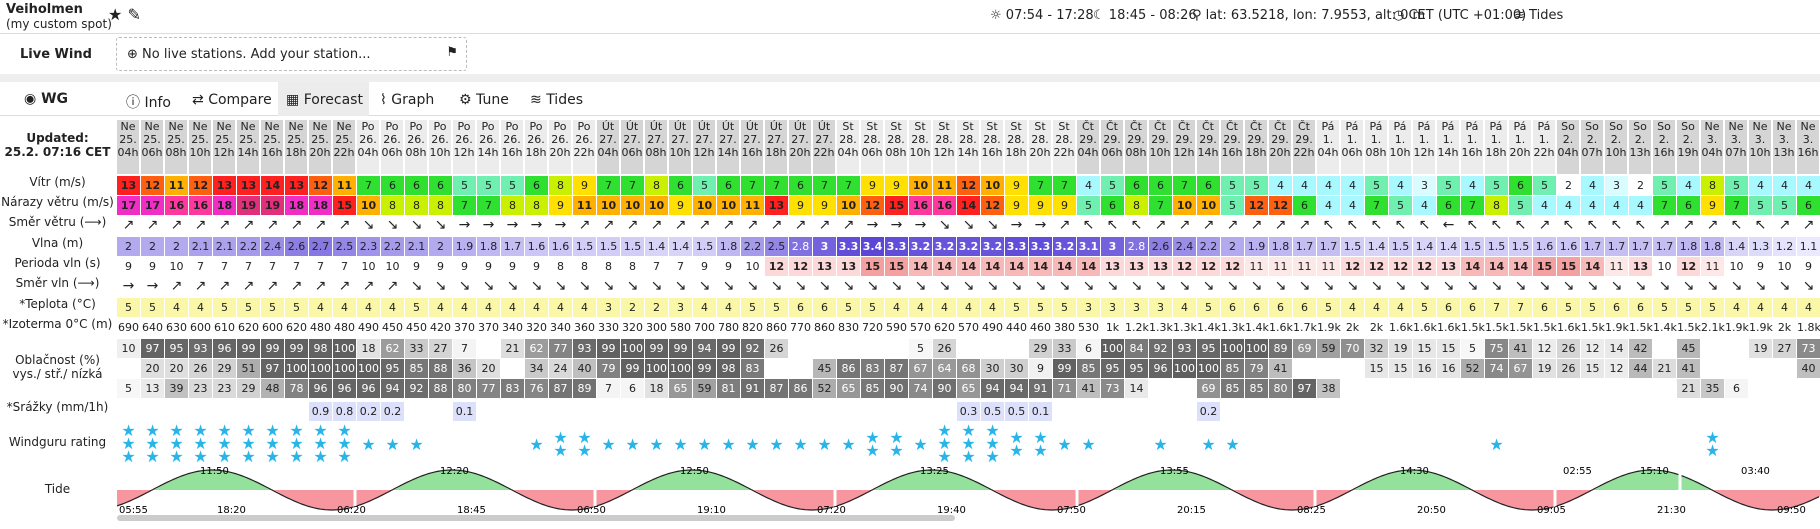 The width and height of the screenshot is (1820, 529). I want to click on cloud-hi-cell: 45, so click(1688, 348).